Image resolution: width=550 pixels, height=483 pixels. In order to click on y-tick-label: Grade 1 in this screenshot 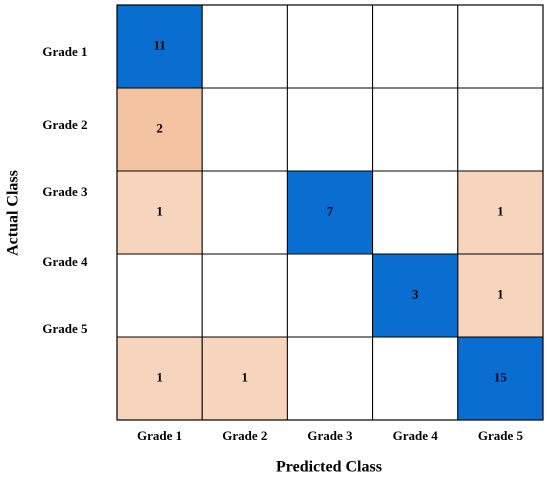, I will do `click(64, 51)`.